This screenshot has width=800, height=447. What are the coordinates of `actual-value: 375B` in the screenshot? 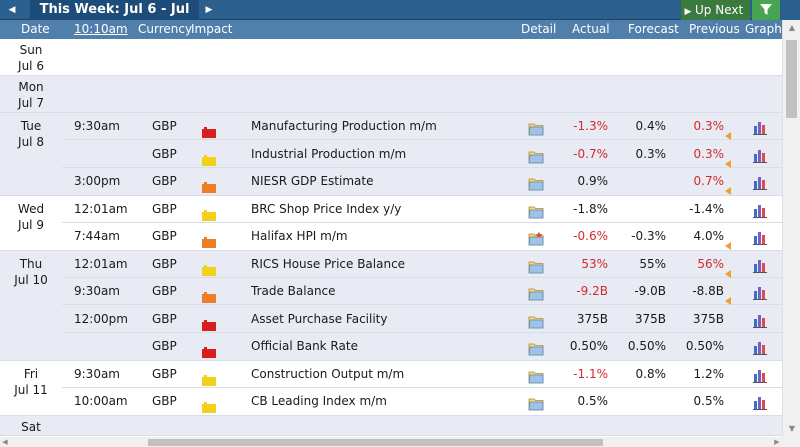 It's located at (592, 318).